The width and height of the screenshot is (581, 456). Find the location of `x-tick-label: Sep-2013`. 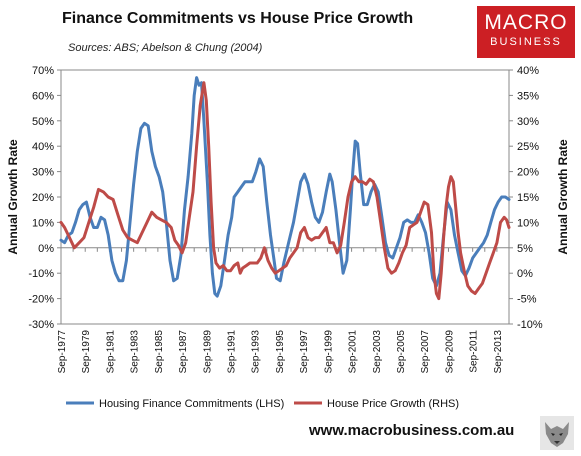

x-tick-label: Sep-2013 is located at coordinates (498, 352).